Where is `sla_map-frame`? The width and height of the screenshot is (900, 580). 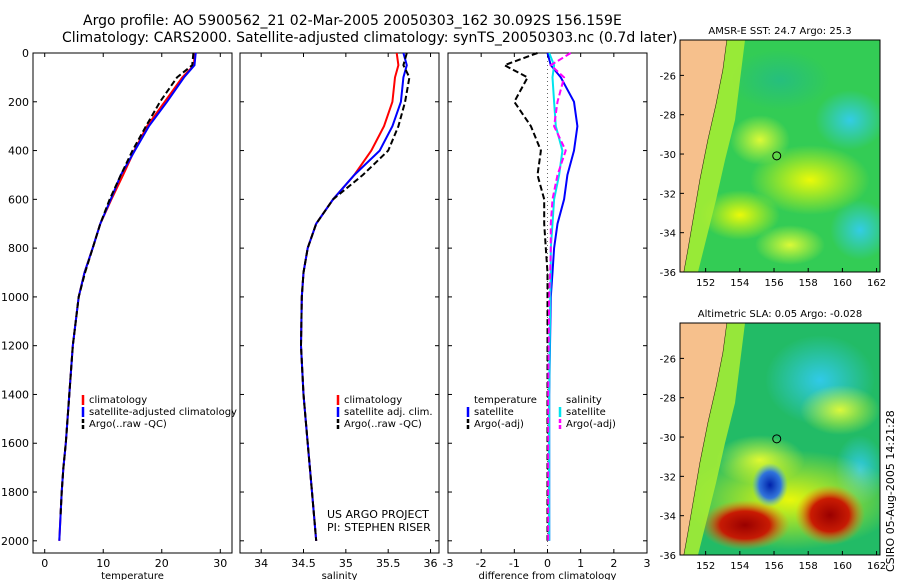 sla_map-frame is located at coordinates (780, 439).